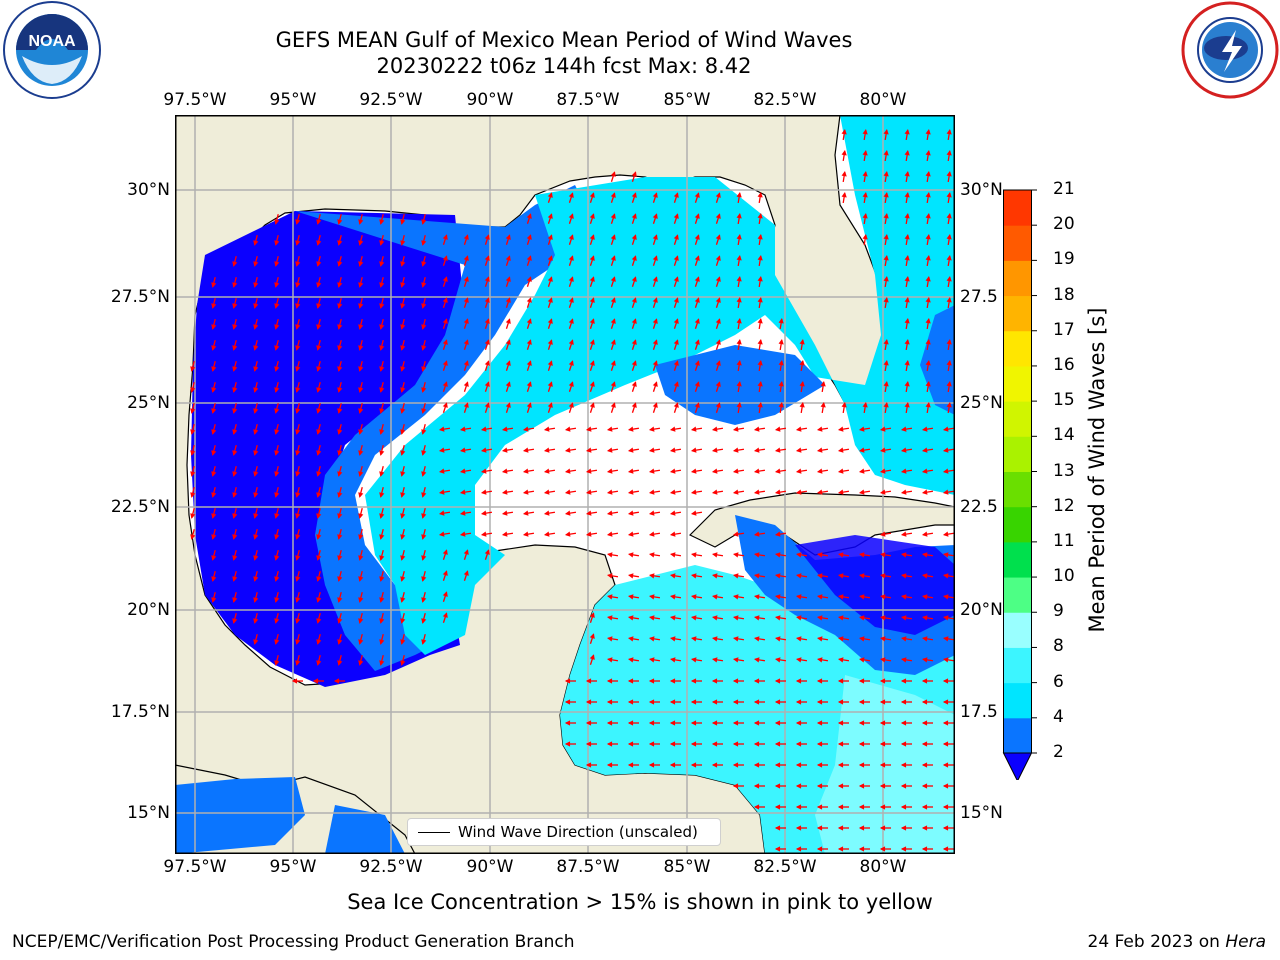 This screenshot has width=1280, height=960. I want to click on colorbar, so click(1019, 484).